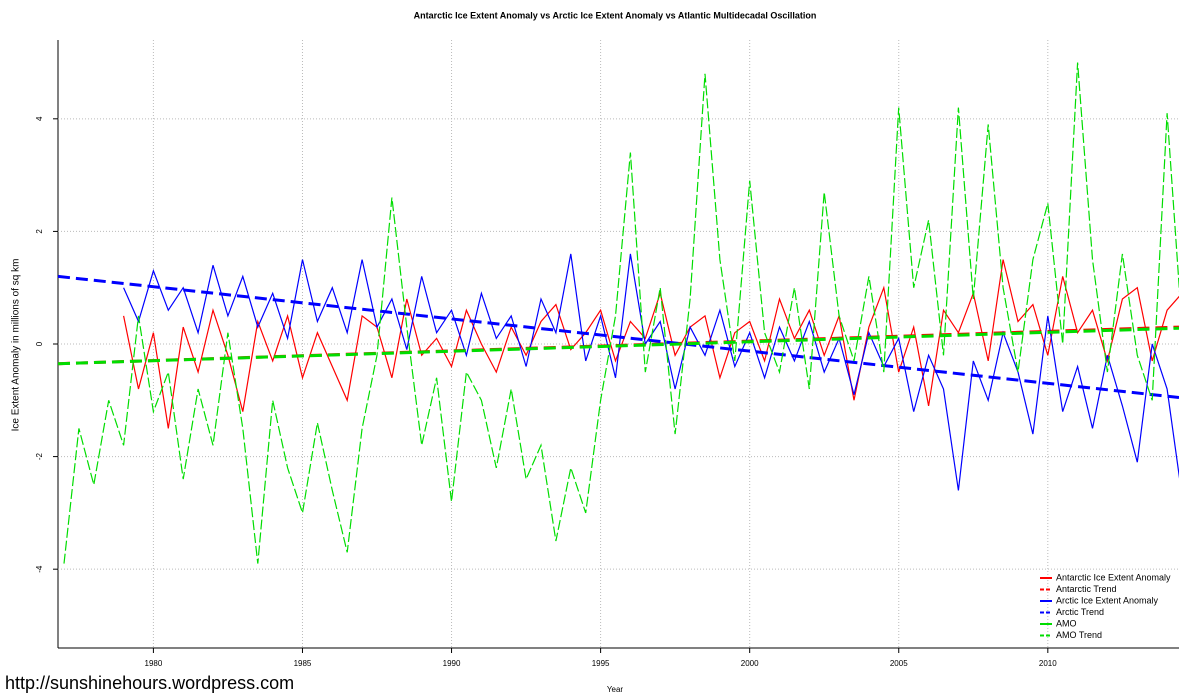 Image resolution: width=1179 pixels, height=695 pixels. I want to click on x-tick-label: 1990, so click(452, 663).